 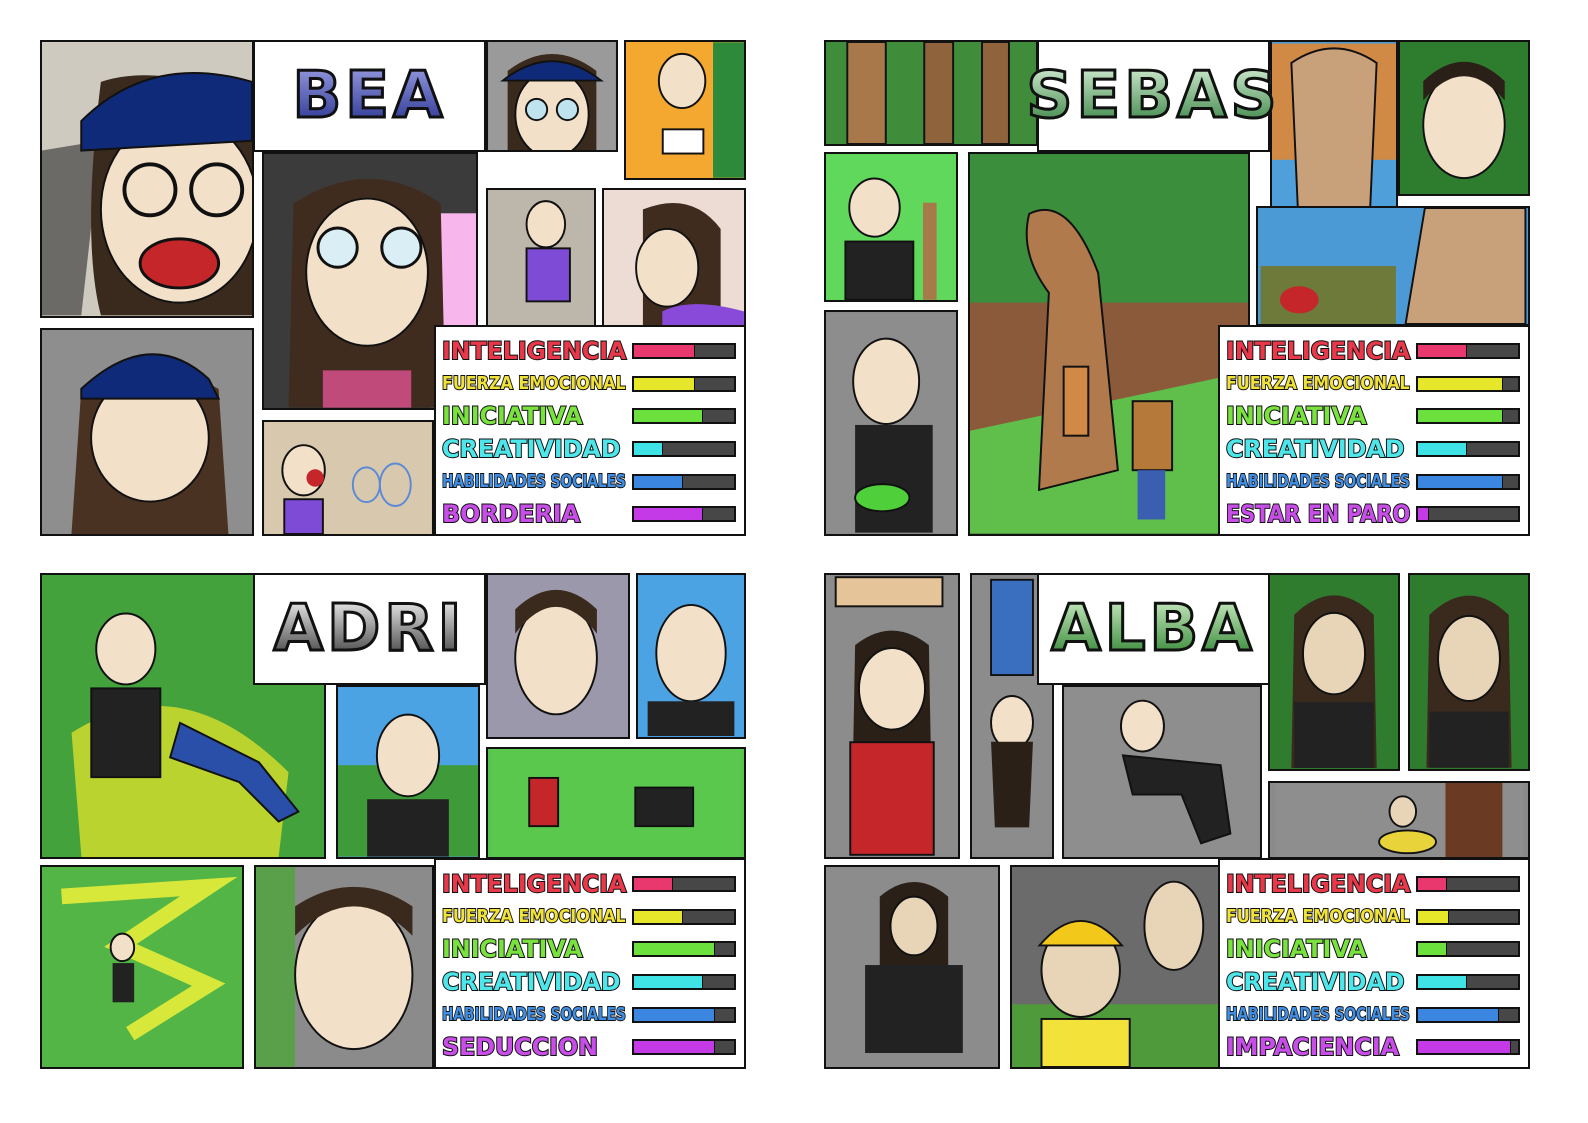 I want to click on woman-with-flower-illustration, so click(x=1399, y=820).